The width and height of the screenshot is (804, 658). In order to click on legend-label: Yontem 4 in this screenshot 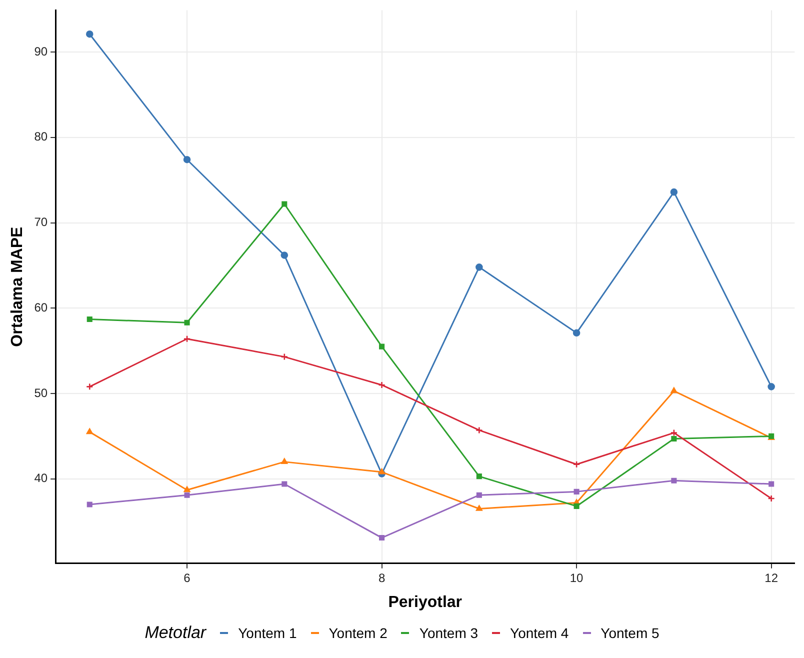, I will do `click(539, 633)`.